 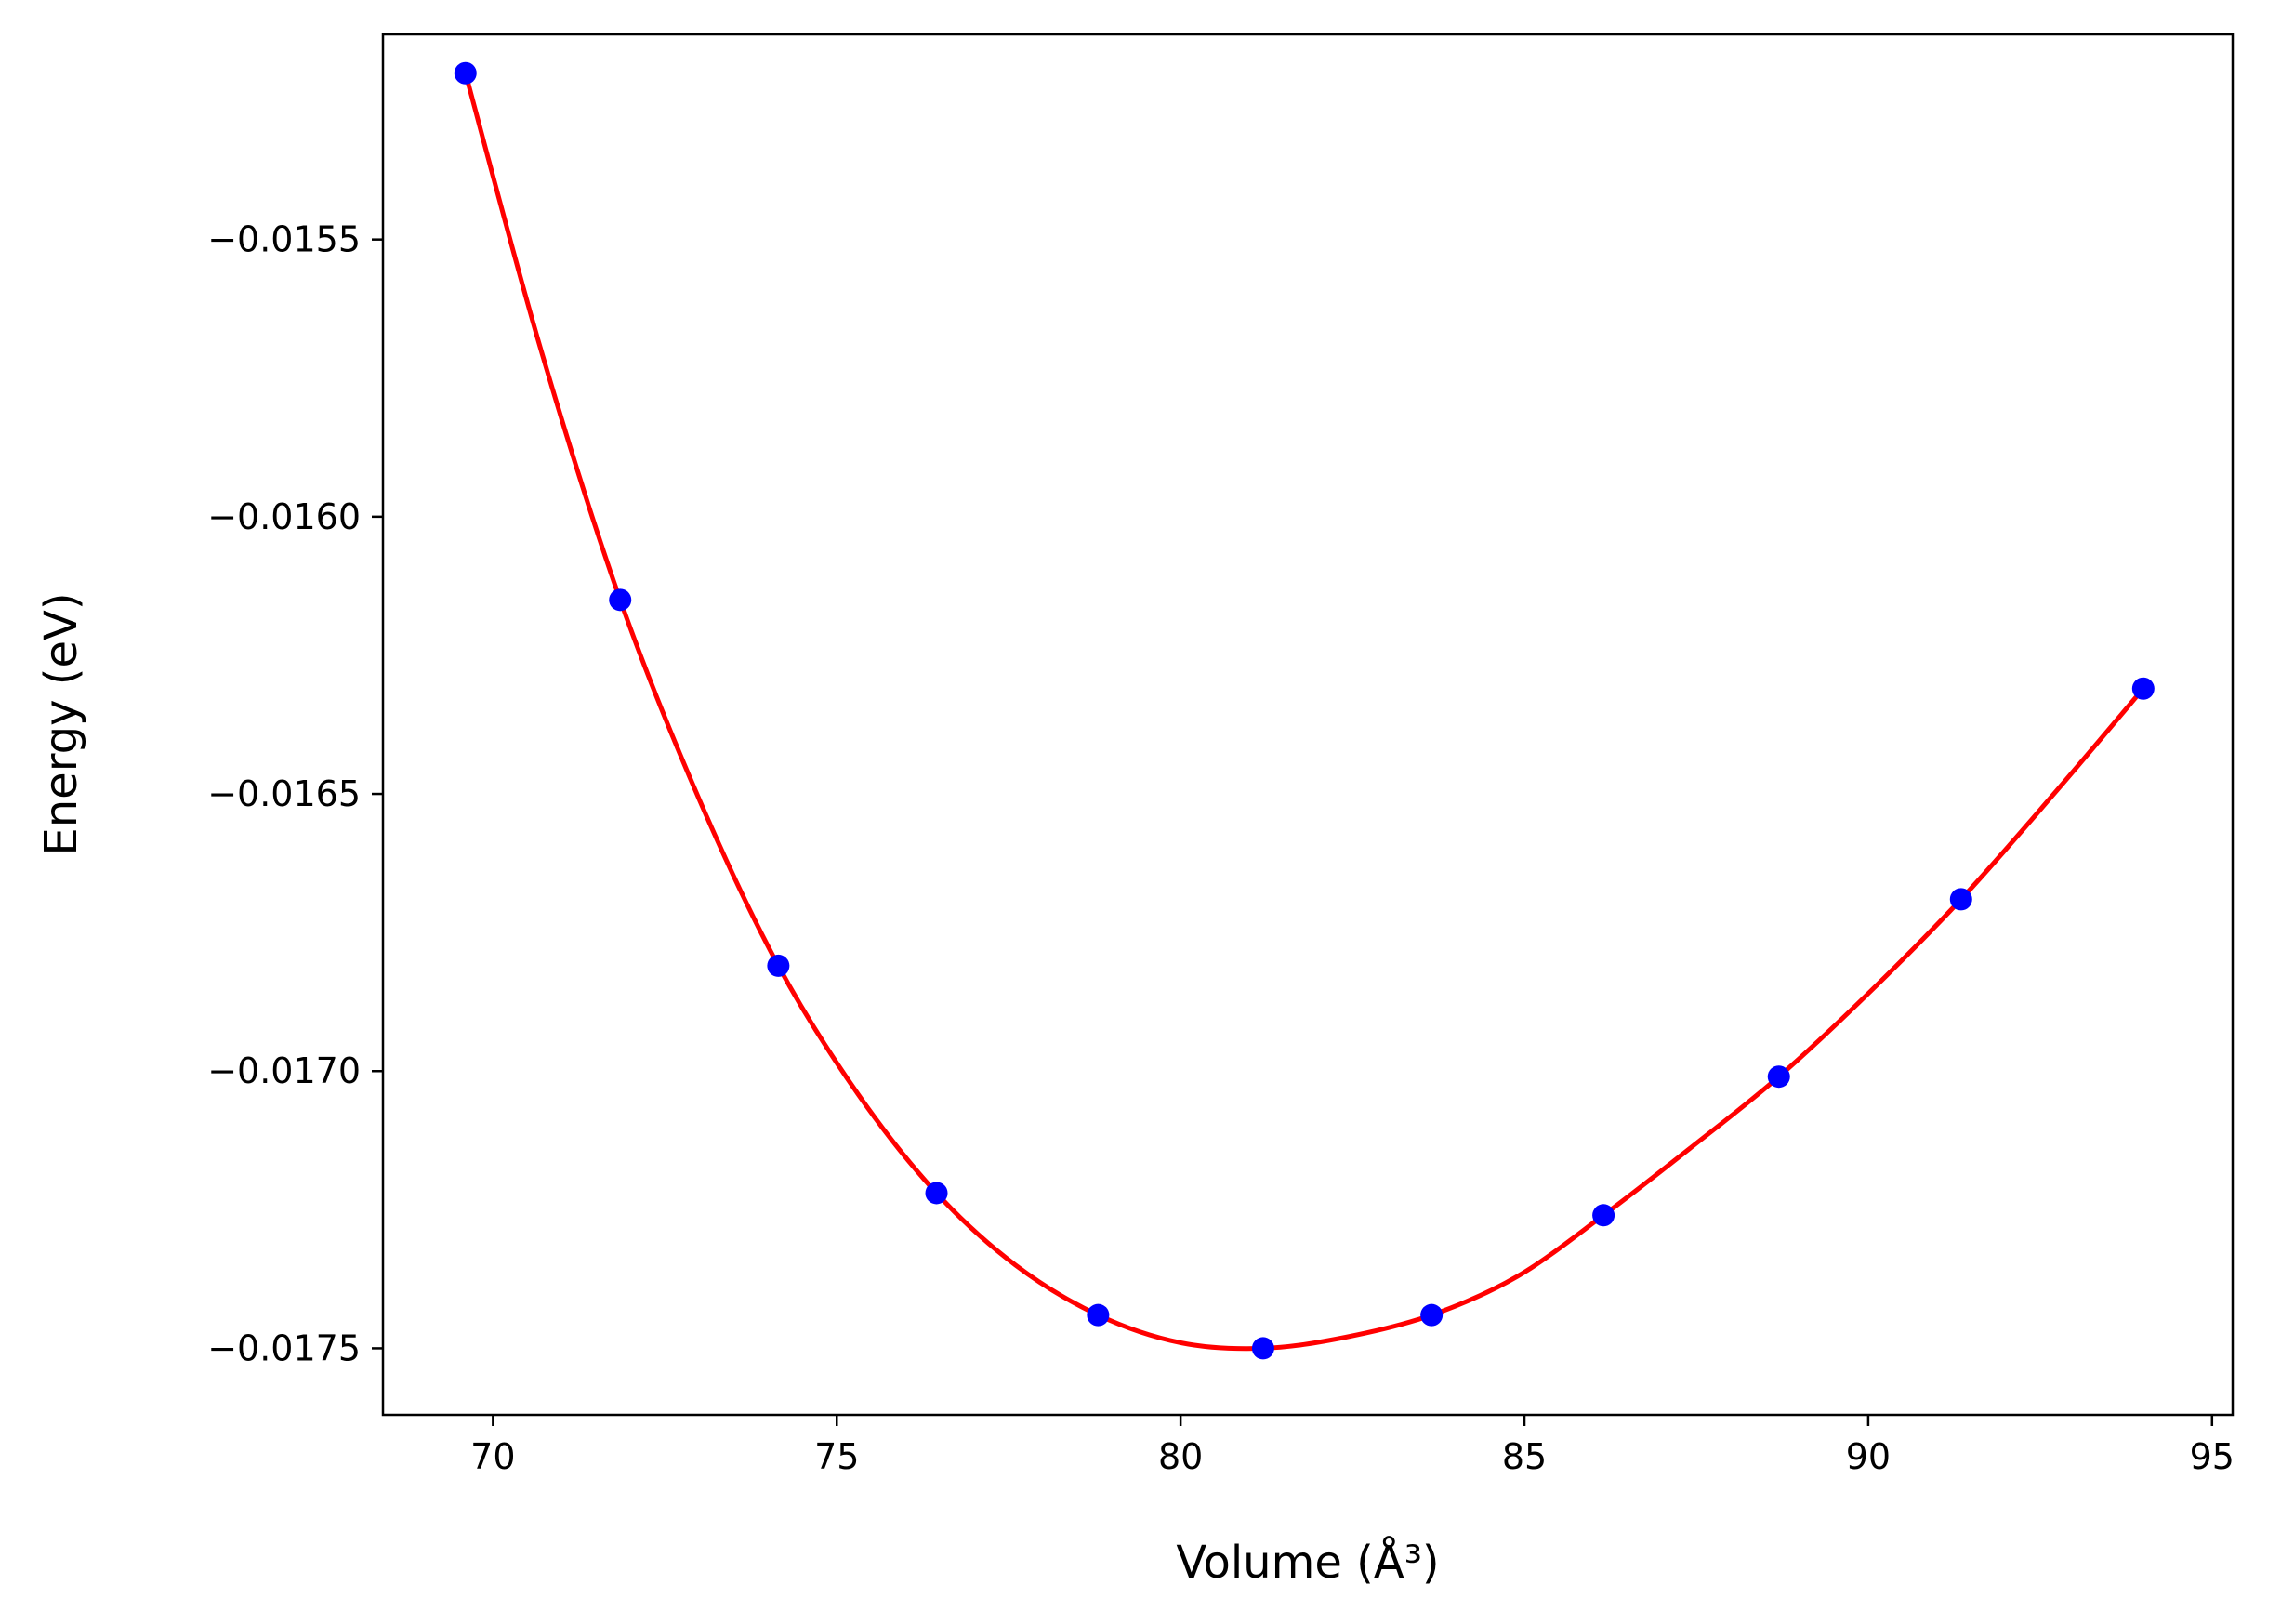 What do you see at coordinates (492, 1457) in the screenshot?
I see `x-tick-label: 70` at bounding box center [492, 1457].